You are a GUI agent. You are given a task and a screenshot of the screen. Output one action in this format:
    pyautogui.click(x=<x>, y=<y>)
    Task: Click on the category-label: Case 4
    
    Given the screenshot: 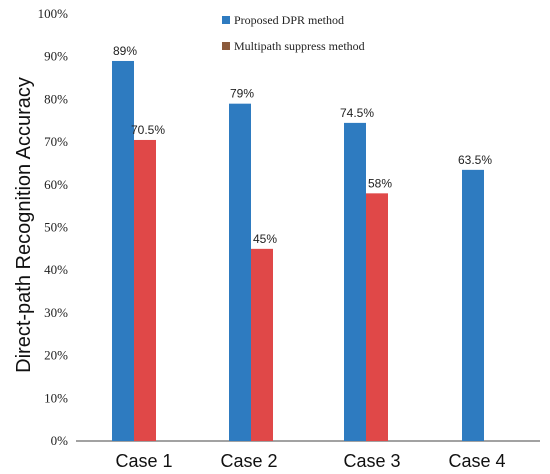 What is the action you would take?
    pyautogui.click(x=476, y=461)
    